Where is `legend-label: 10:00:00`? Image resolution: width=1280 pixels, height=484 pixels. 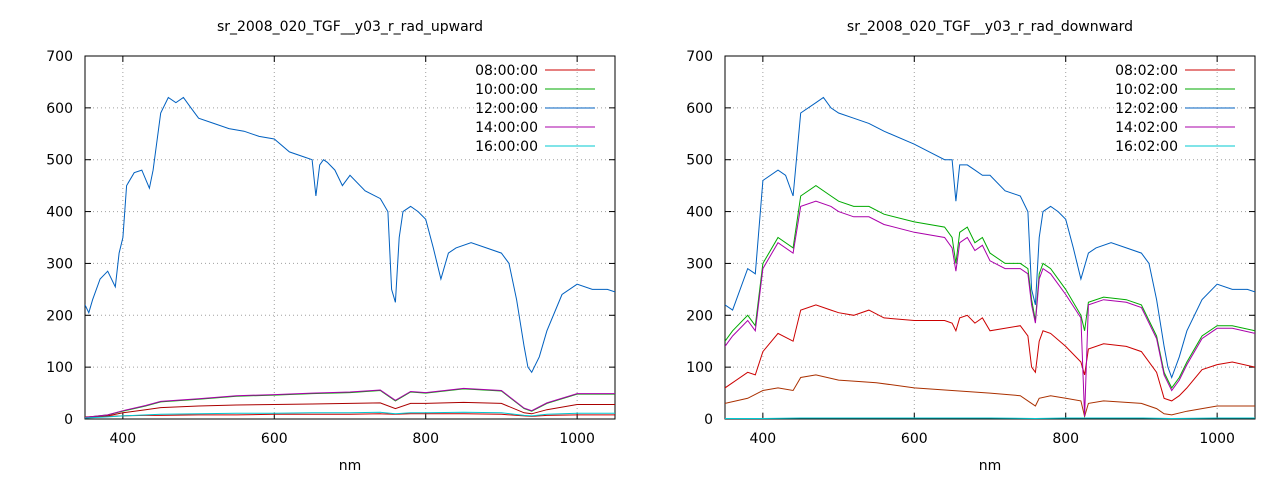 legend-label: 10:00:00 is located at coordinates (506, 90).